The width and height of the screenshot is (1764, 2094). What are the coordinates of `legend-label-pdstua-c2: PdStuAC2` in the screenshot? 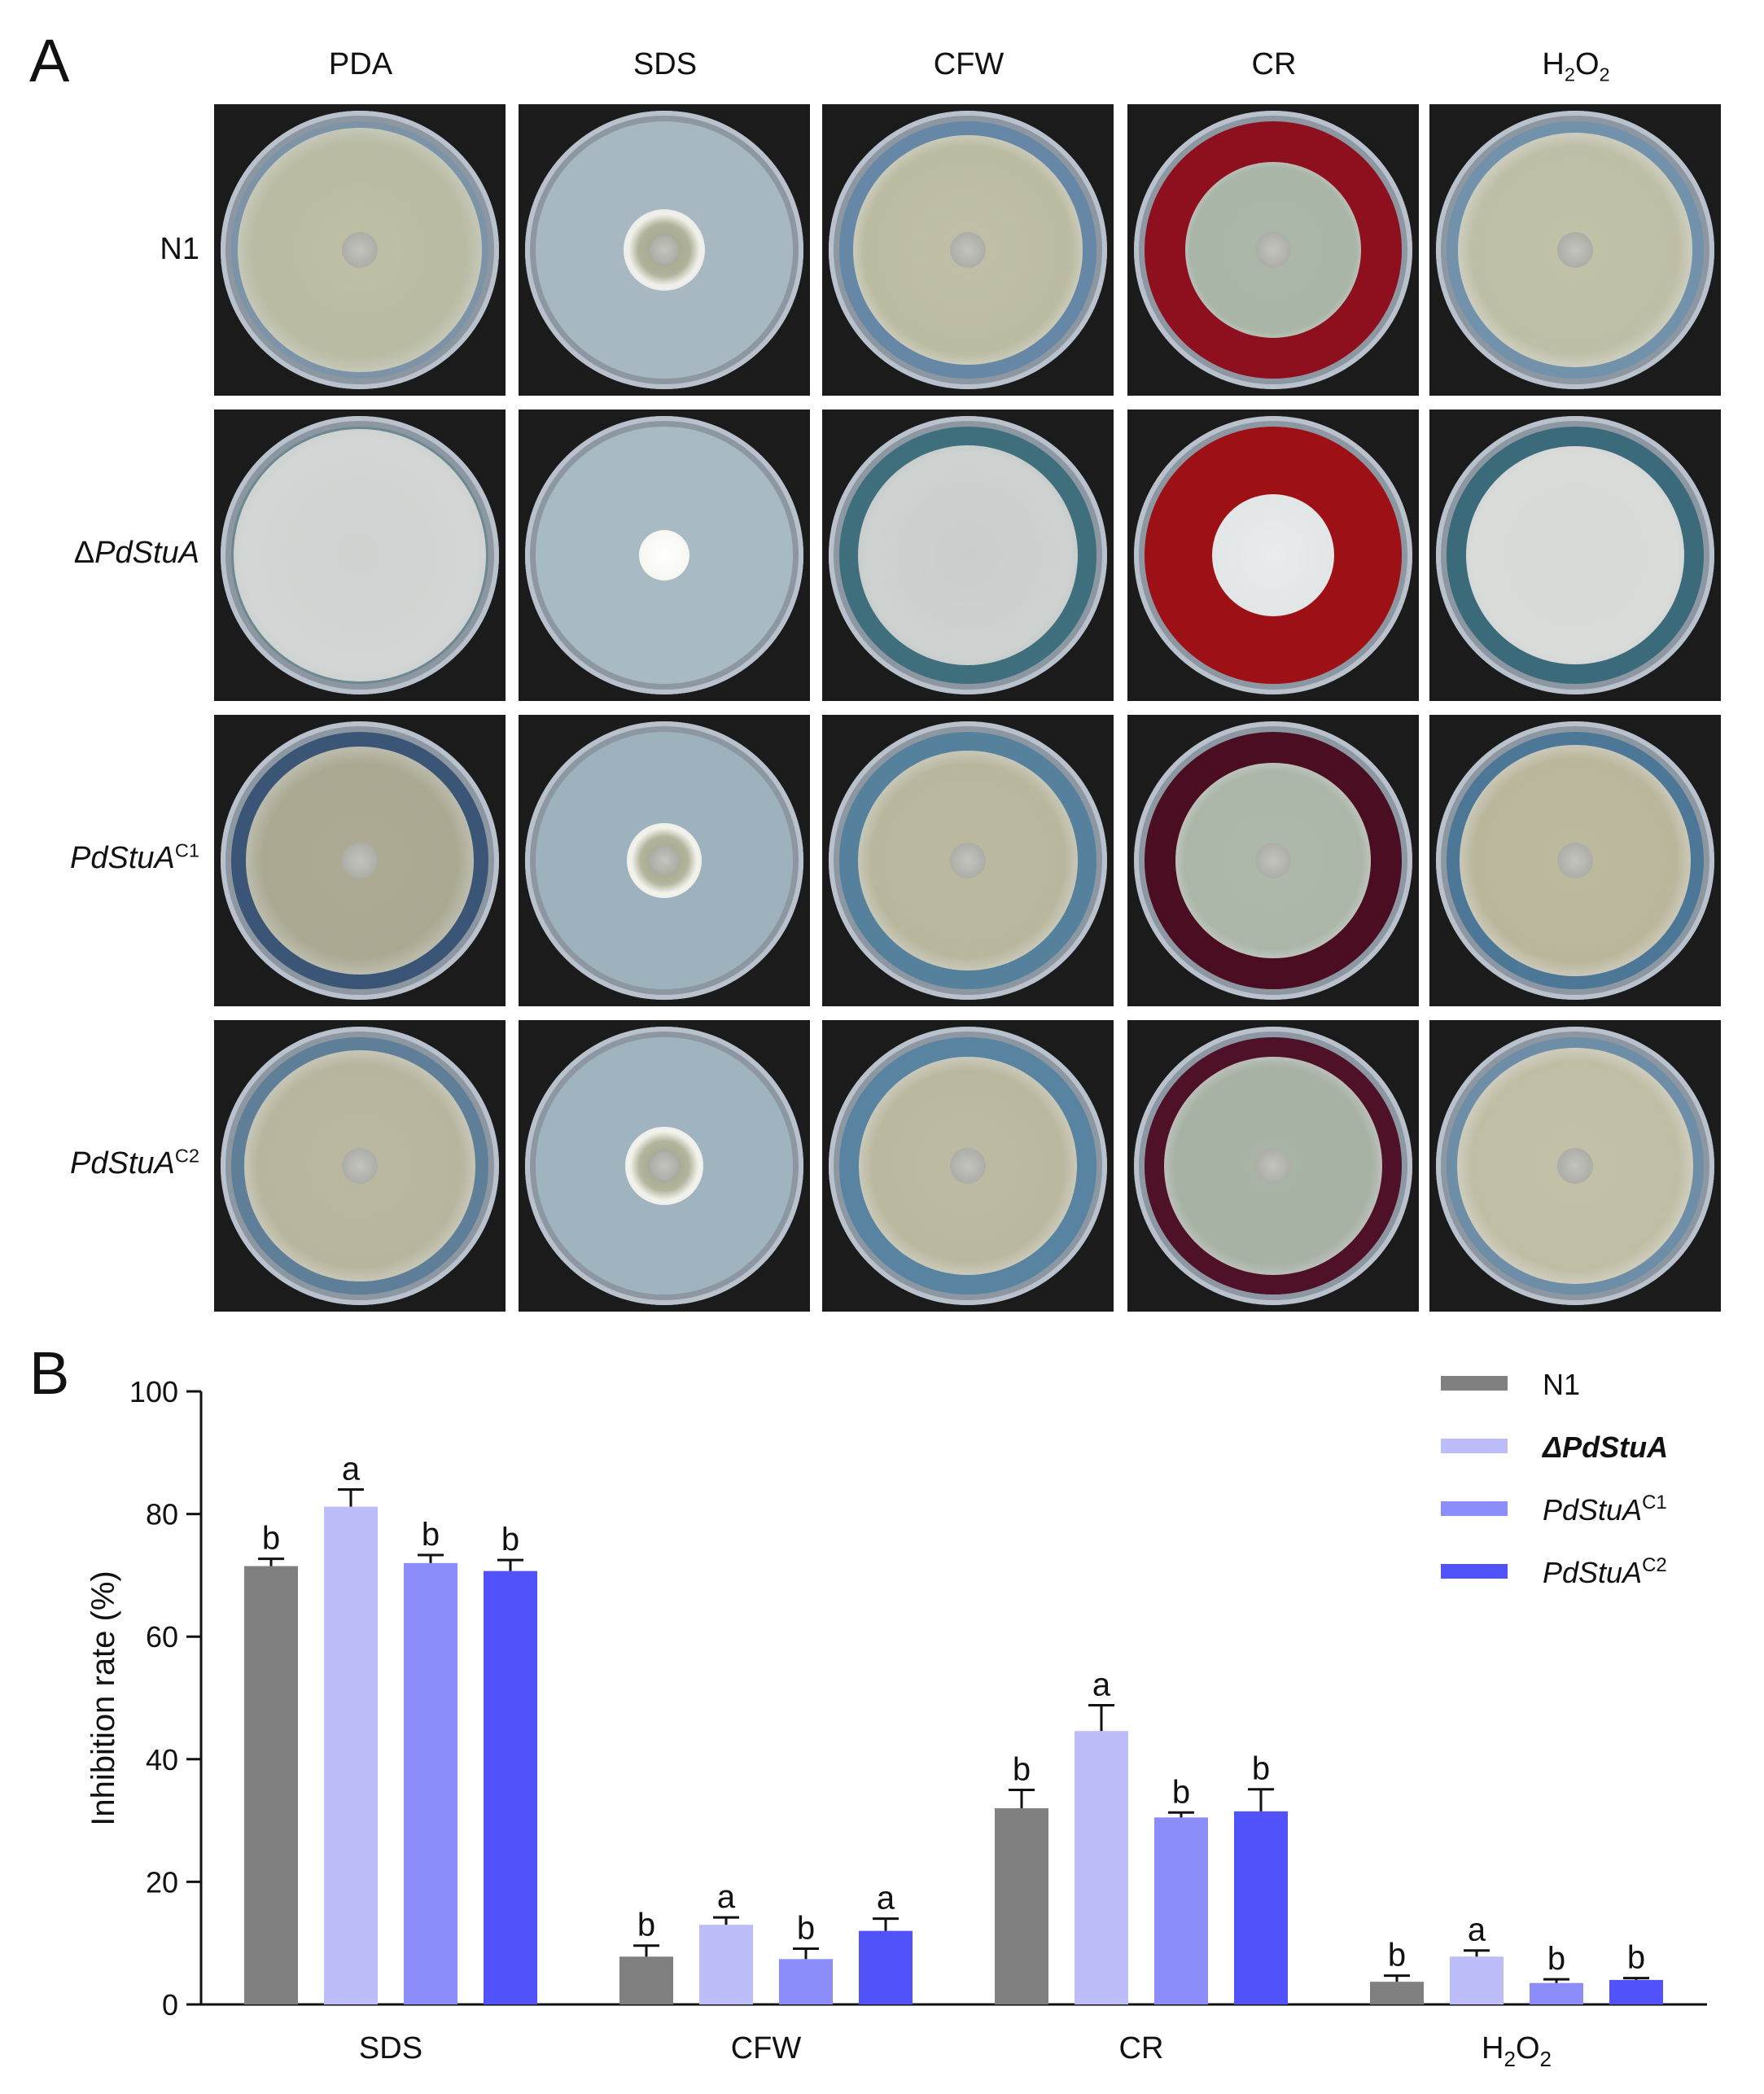 It's located at (1605, 1571).